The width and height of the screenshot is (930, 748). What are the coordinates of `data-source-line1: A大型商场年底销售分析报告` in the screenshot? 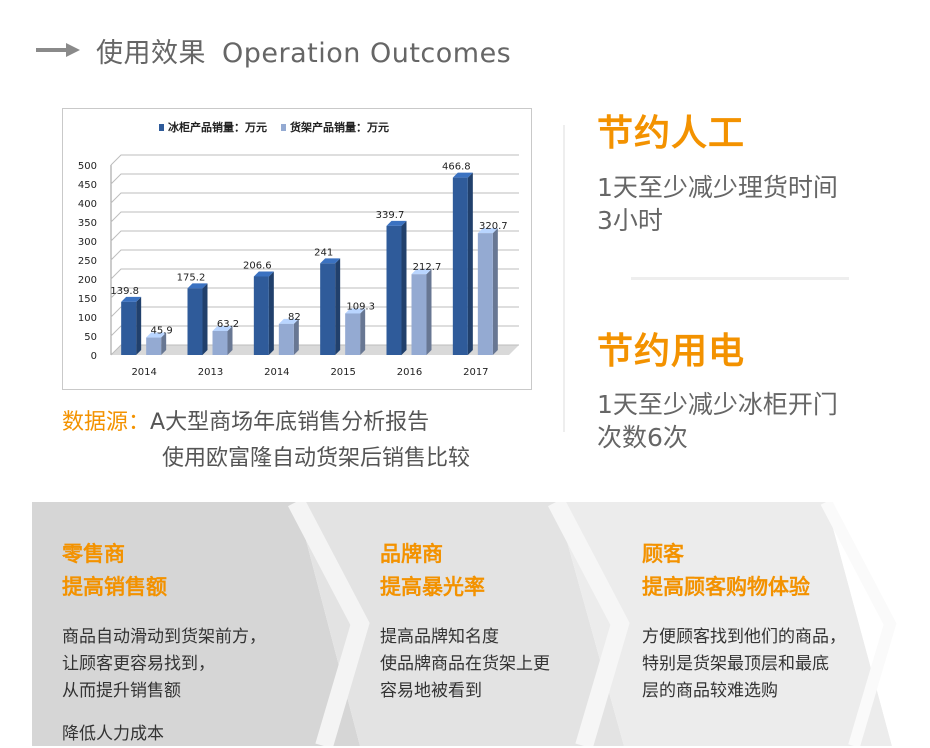 It's located at (290, 422).